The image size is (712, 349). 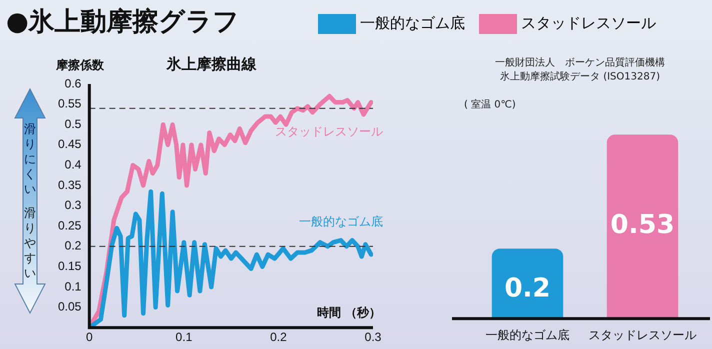 What do you see at coordinates (70, 225) in the screenshot?
I see `y-tick-label: 0.25` at bounding box center [70, 225].